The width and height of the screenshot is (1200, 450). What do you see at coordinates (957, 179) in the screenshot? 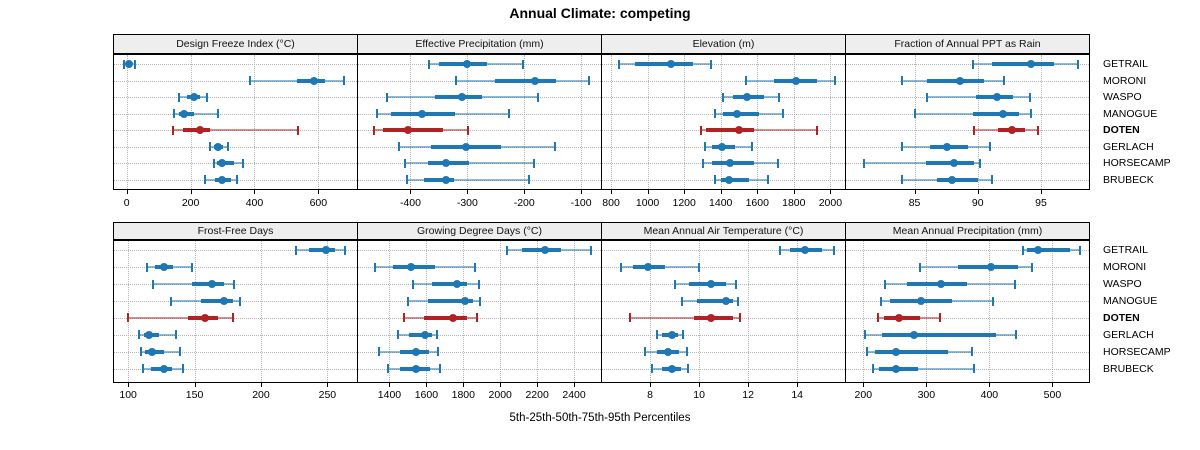
I see `p25-p75-bar-brubeck` at bounding box center [957, 179].